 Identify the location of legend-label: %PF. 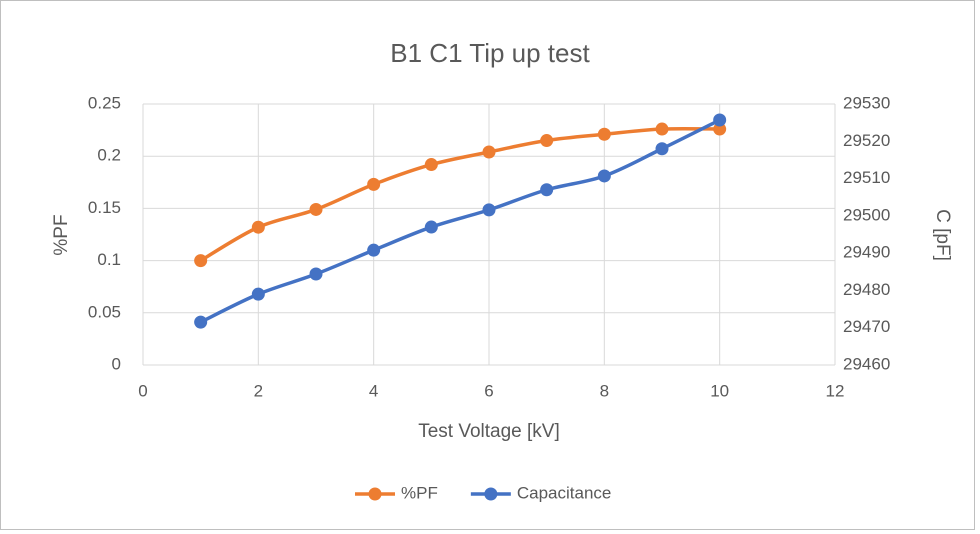
(419, 492).